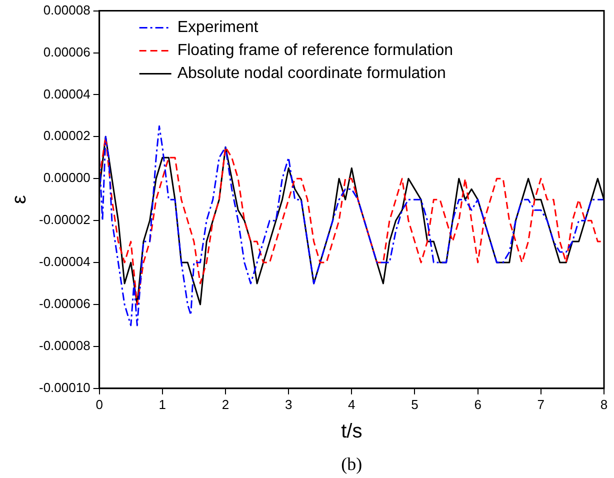 This screenshot has height=478, width=614. What do you see at coordinates (64, 387) in the screenshot?
I see `y-tick-label: -0.00010` at bounding box center [64, 387].